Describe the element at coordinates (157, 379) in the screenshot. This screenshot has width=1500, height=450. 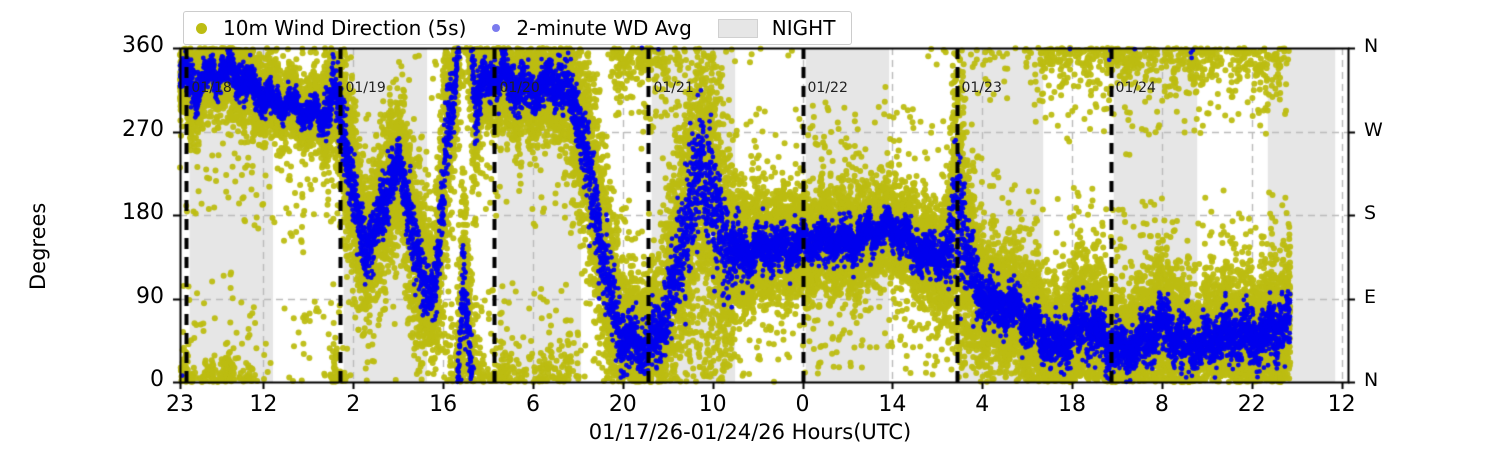
I see `y-tick-label: 0` at that location.